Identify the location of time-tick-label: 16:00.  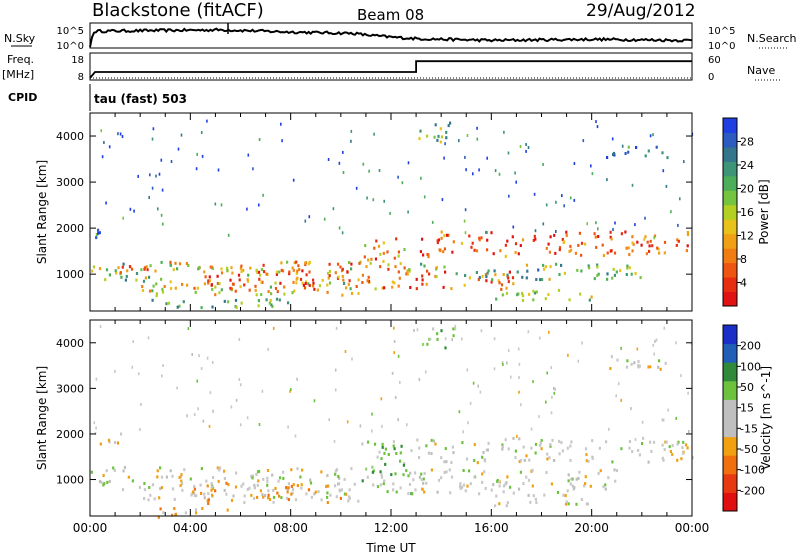
(491, 528).